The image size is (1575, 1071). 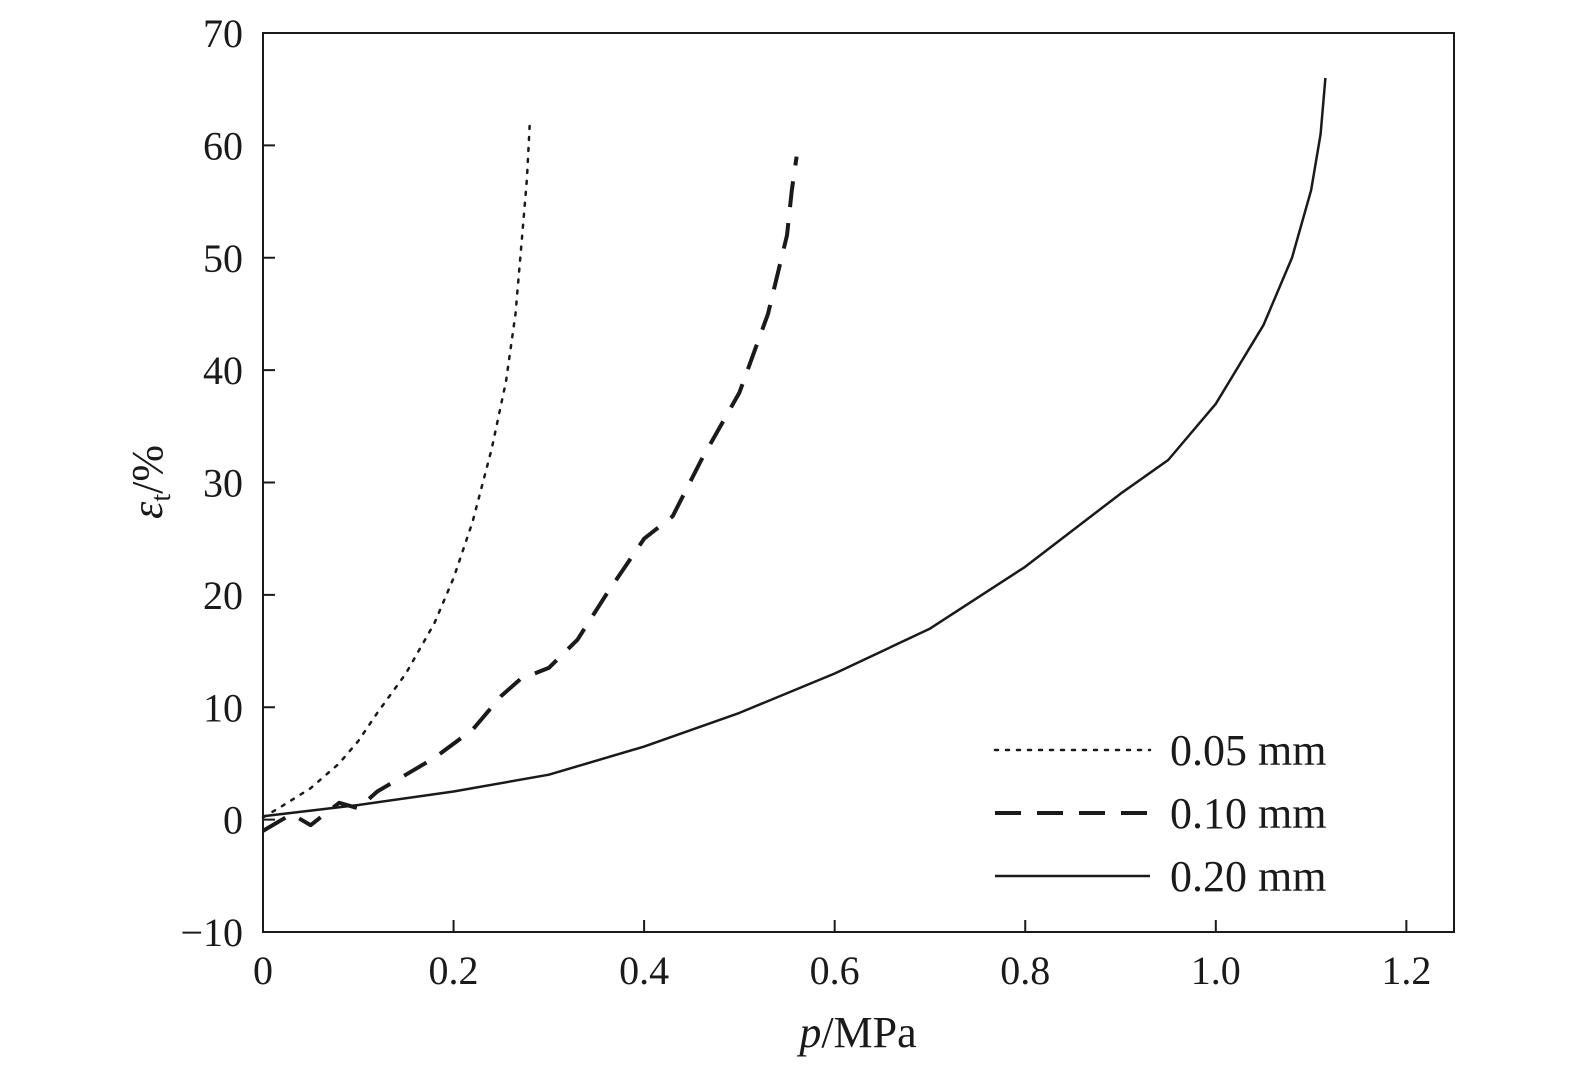 What do you see at coordinates (454, 970) in the screenshot?
I see `x-tick-label: 0.2` at bounding box center [454, 970].